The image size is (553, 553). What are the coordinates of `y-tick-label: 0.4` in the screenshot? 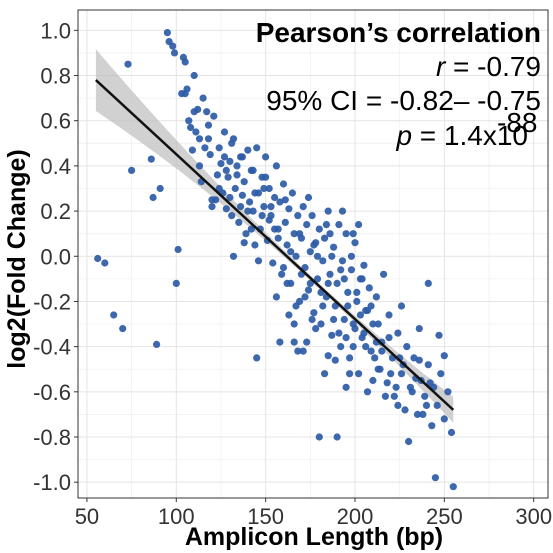 It's located at (55, 166).